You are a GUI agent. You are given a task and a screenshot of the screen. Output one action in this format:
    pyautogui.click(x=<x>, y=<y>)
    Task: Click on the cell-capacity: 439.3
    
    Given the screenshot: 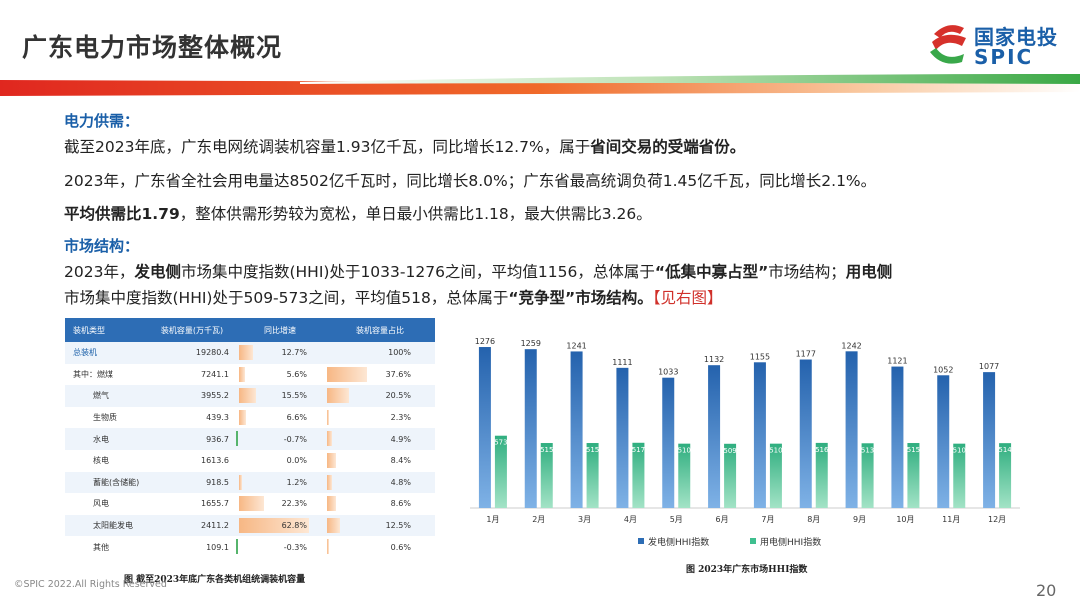 What is the action you would take?
    pyautogui.click(x=217, y=418)
    